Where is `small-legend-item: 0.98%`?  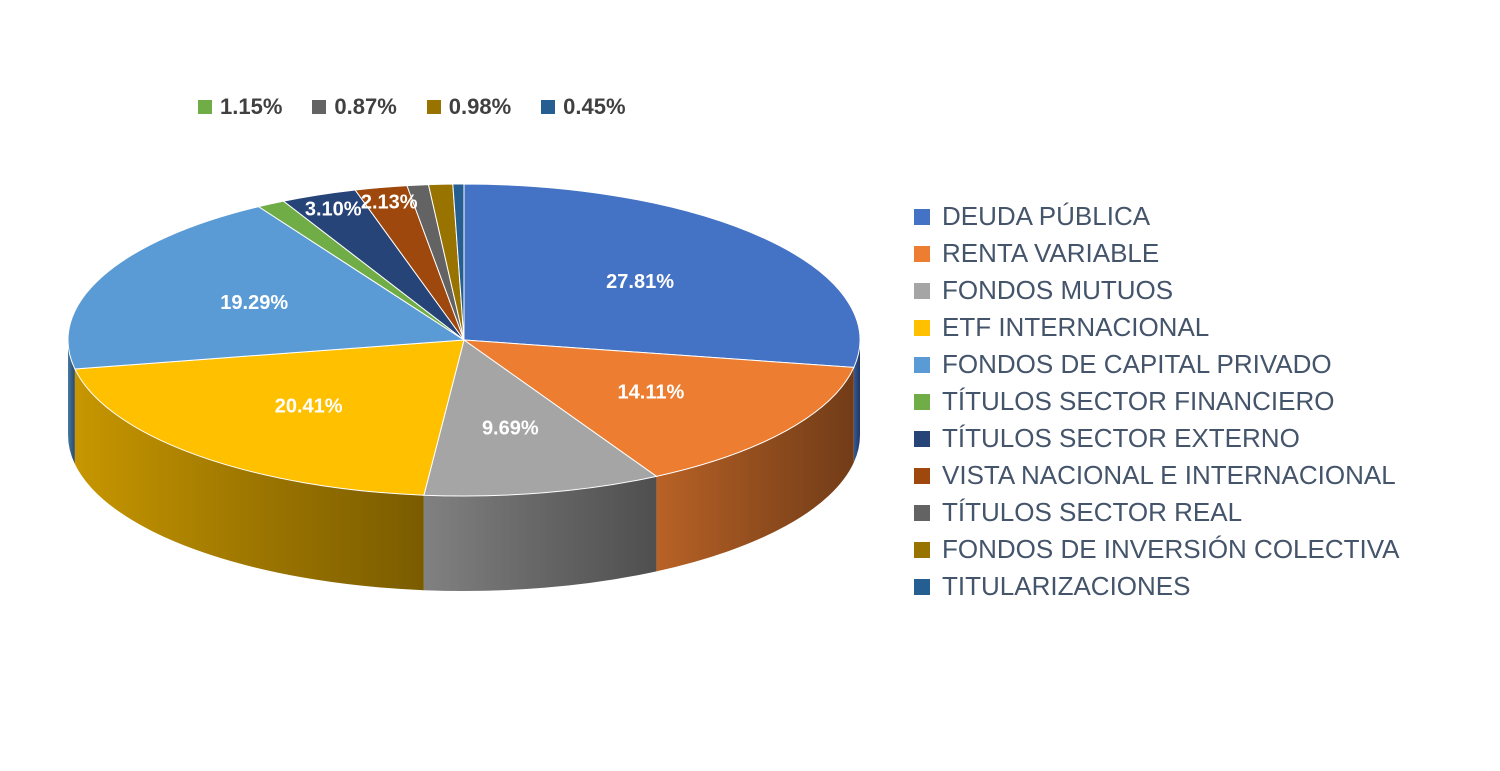 small-legend-item: 0.98% is located at coordinates (469, 107).